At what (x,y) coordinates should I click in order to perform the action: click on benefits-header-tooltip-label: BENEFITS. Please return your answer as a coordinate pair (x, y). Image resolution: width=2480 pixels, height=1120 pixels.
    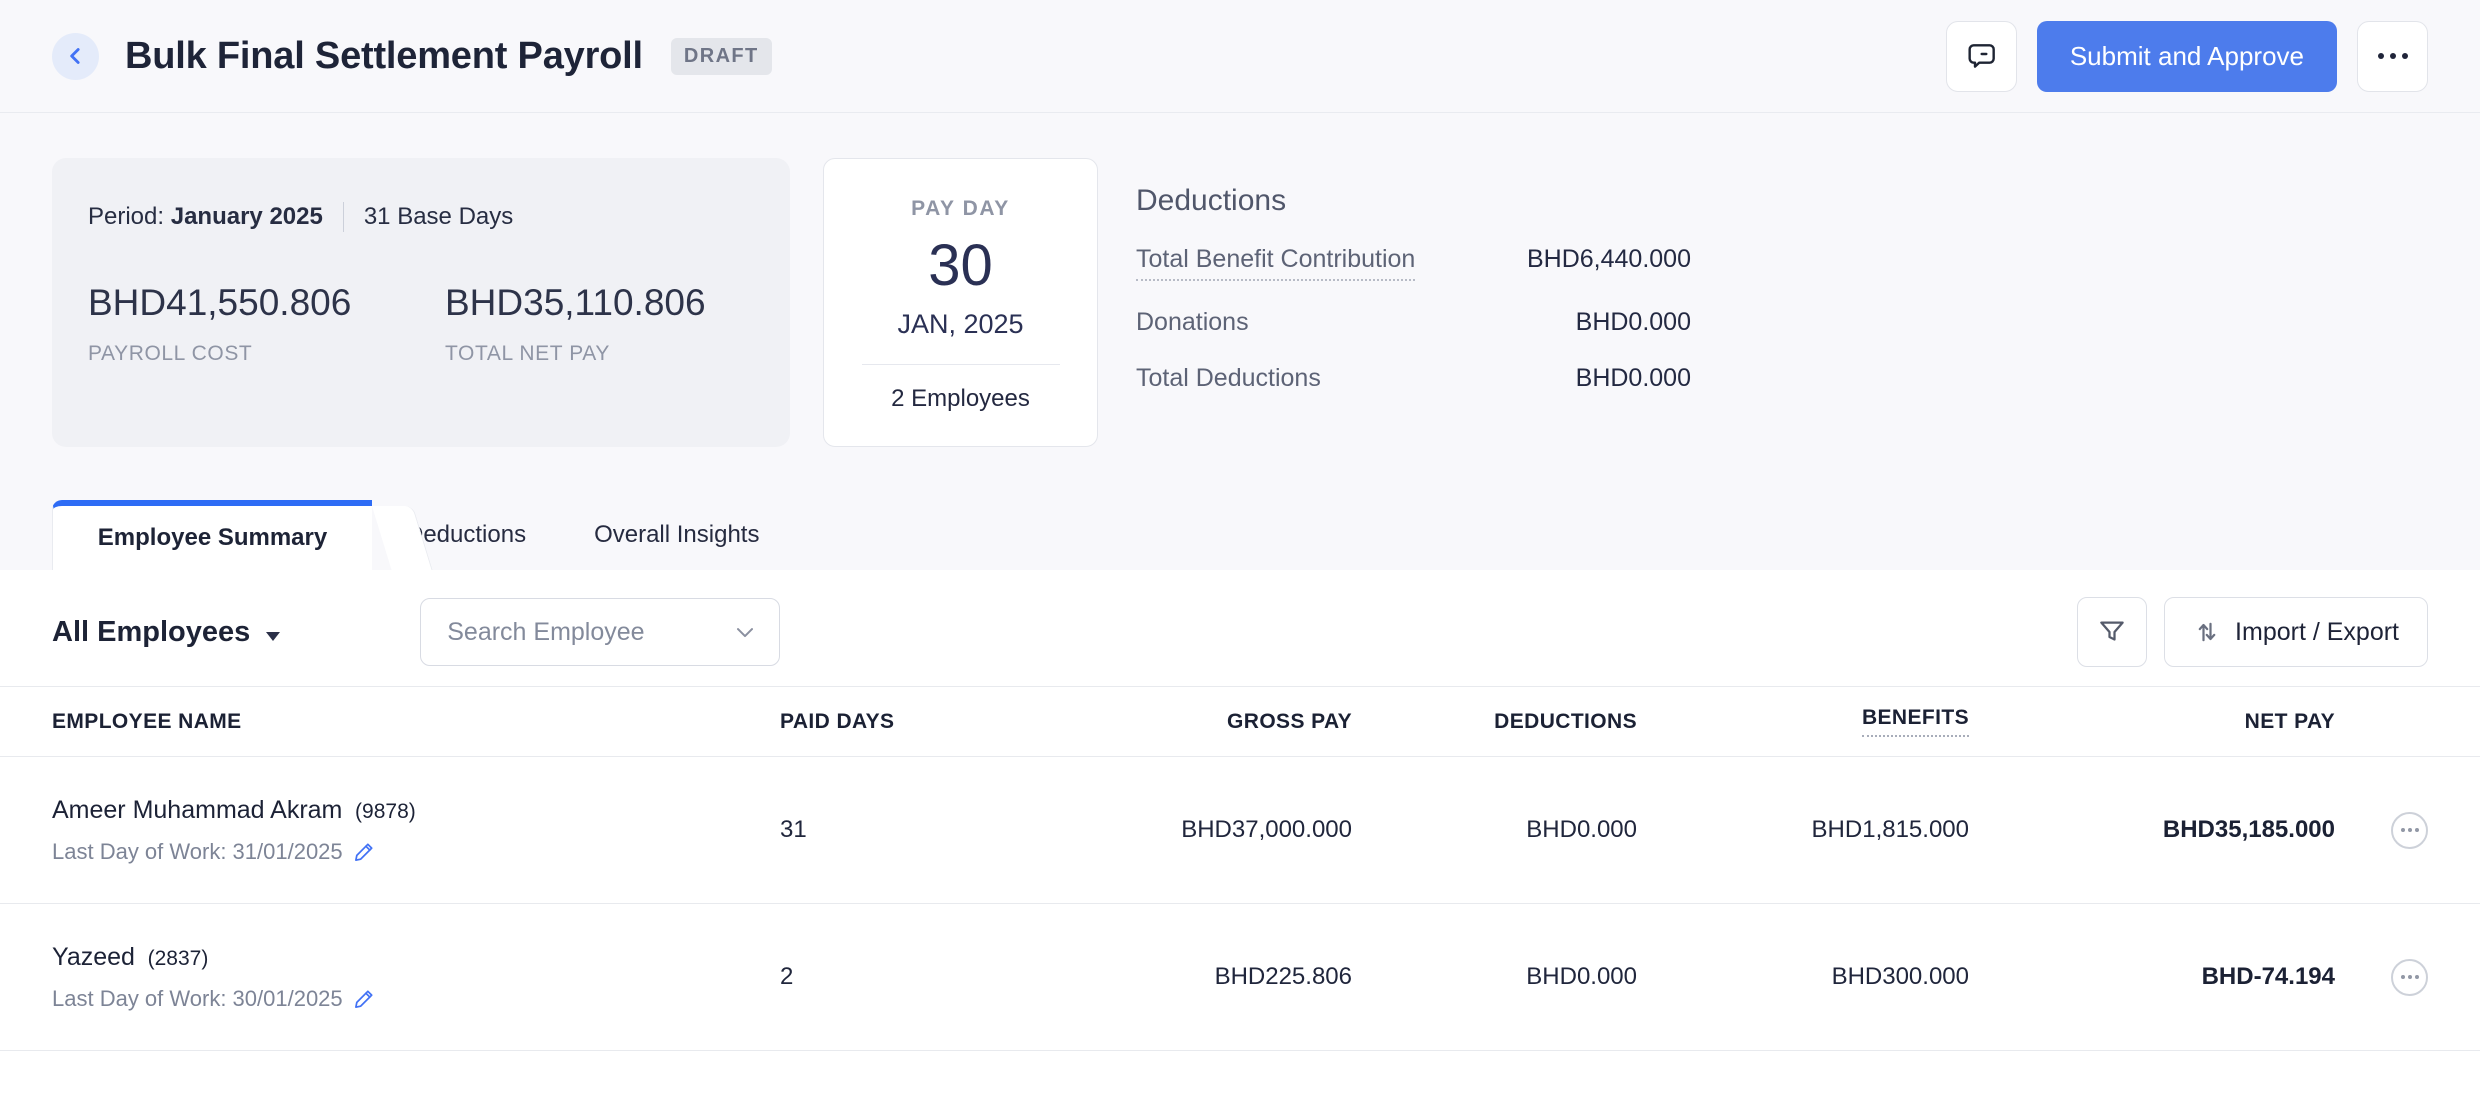
    Looking at the image, I should click on (1915, 721).